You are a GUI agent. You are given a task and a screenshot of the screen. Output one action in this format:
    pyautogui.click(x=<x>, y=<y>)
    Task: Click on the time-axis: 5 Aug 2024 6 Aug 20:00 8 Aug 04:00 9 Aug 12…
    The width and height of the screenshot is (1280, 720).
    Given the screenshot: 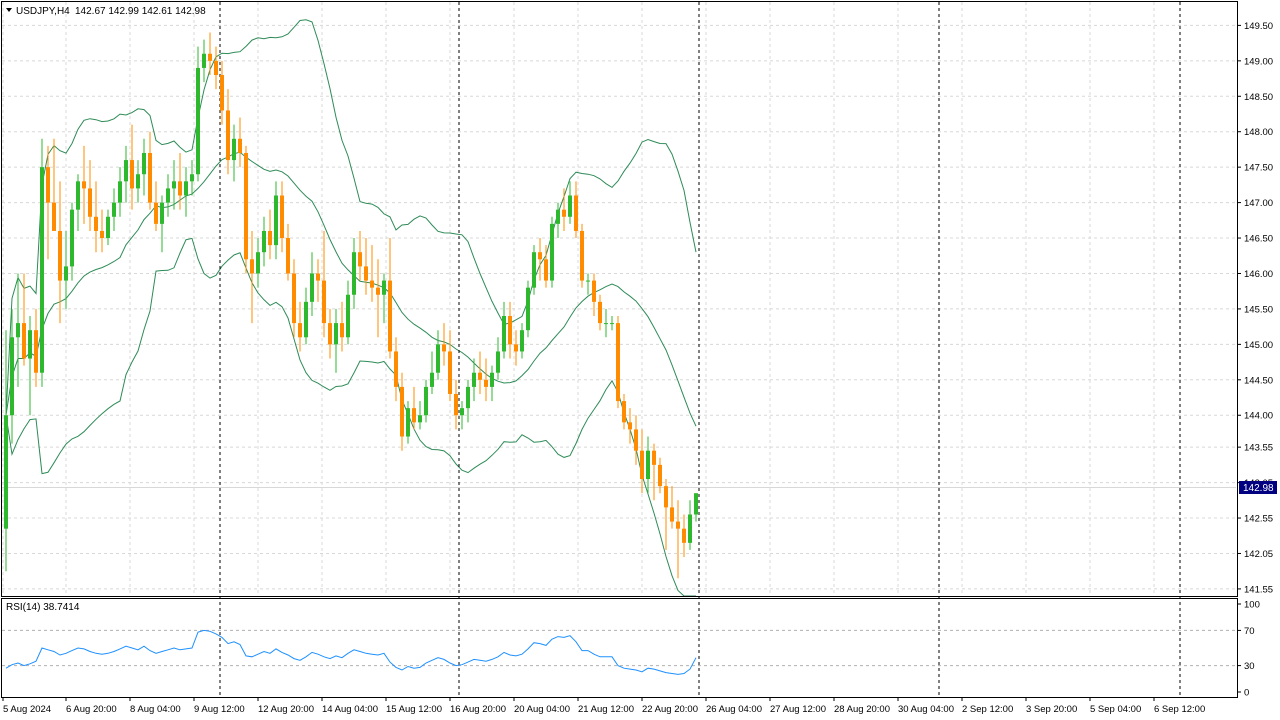 What is the action you would take?
    pyautogui.click(x=603, y=706)
    